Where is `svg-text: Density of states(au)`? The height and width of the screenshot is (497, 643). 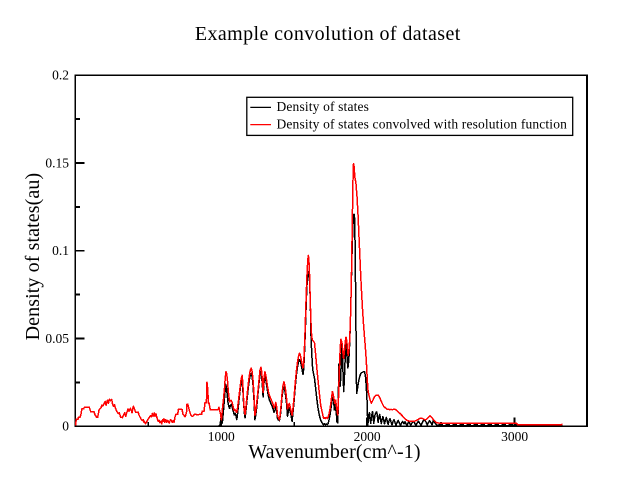 svg-text: Density of states(au) is located at coordinates (33, 257).